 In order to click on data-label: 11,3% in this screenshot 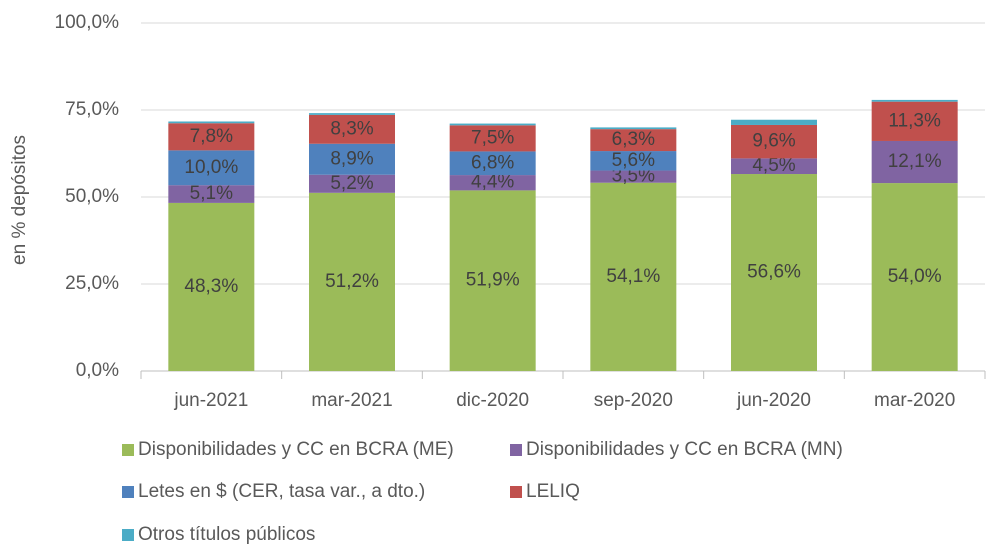, I will do `click(914, 120)`.